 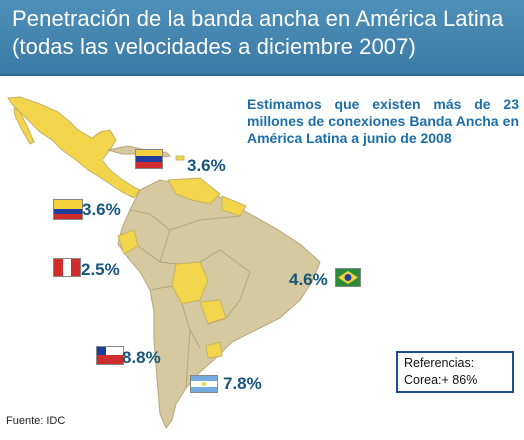 I want to click on brazil-flag, so click(x=348, y=277).